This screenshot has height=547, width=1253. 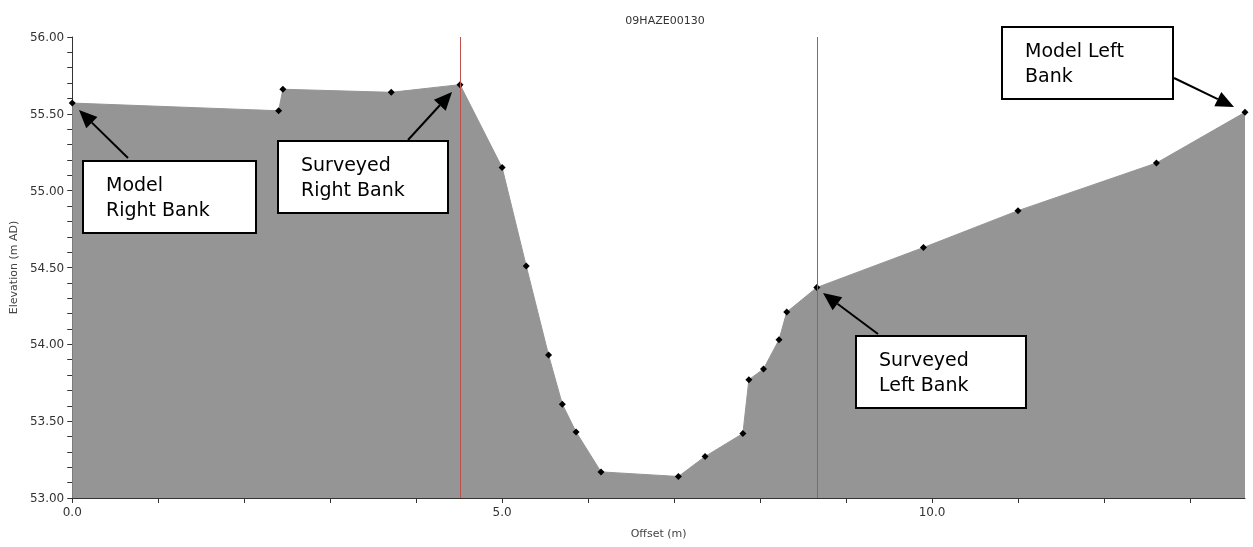 What do you see at coordinates (363, 177) in the screenshot?
I see `text-box: Surveyed Right Bank` at bounding box center [363, 177].